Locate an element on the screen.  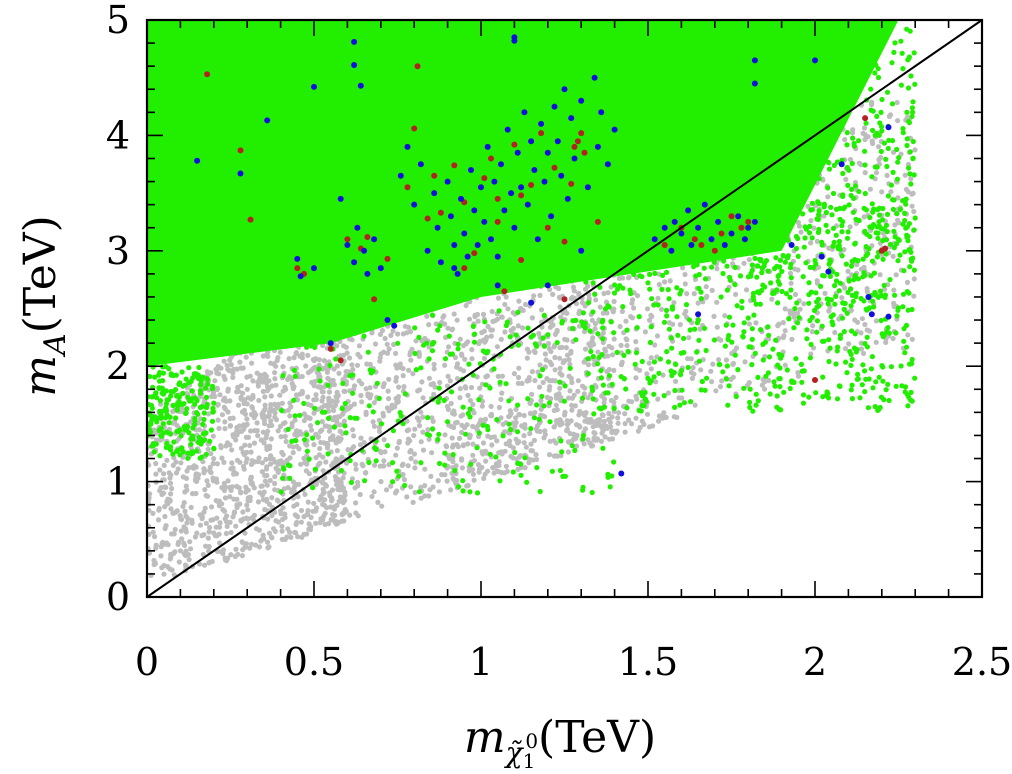
y-axis-label-subscript: A is located at coordinates (55, 345).